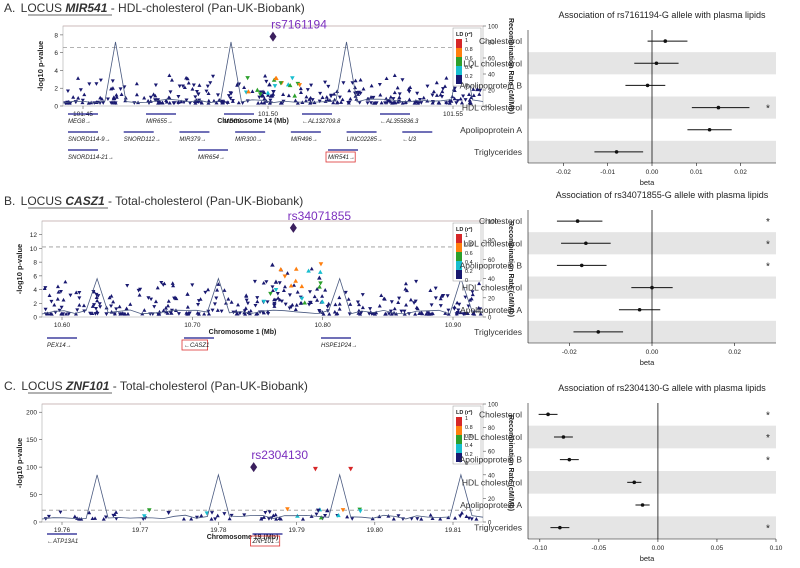 Image resolution: width=800 pixels, height=568 pixels. I want to click on gene-track: PEX14→ ←CASZ1 HSPE1P24→, so click(202, 344).